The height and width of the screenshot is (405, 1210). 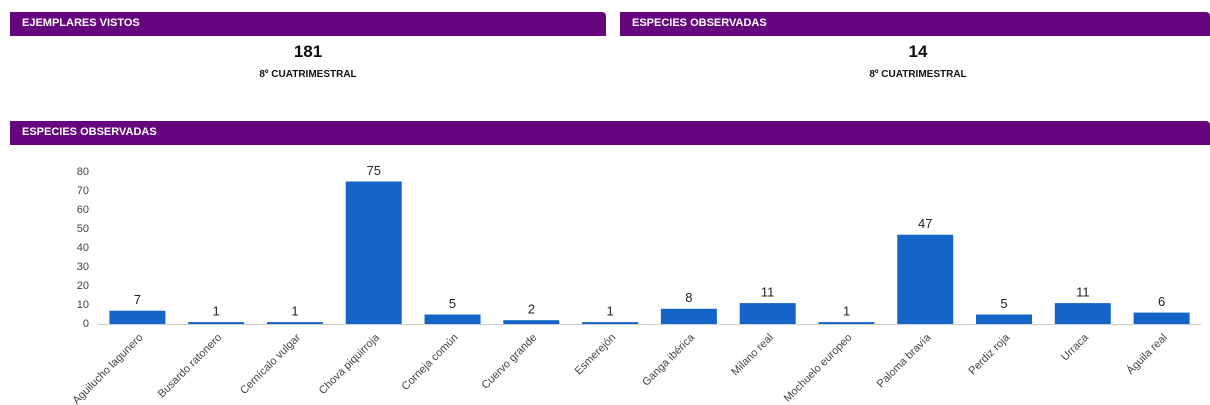 What do you see at coordinates (925, 223) in the screenshot?
I see `value-label: 47` at bounding box center [925, 223].